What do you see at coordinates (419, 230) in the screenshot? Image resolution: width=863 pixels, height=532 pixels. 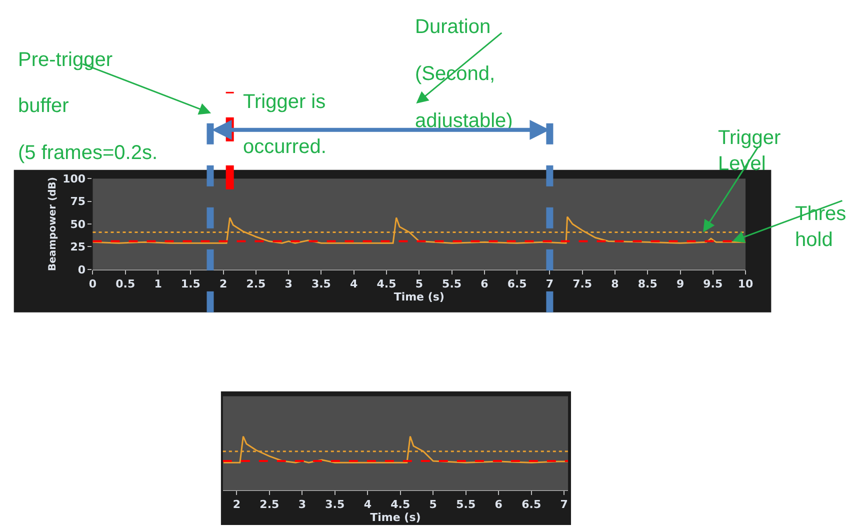 I see `line-series` at bounding box center [419, 230].